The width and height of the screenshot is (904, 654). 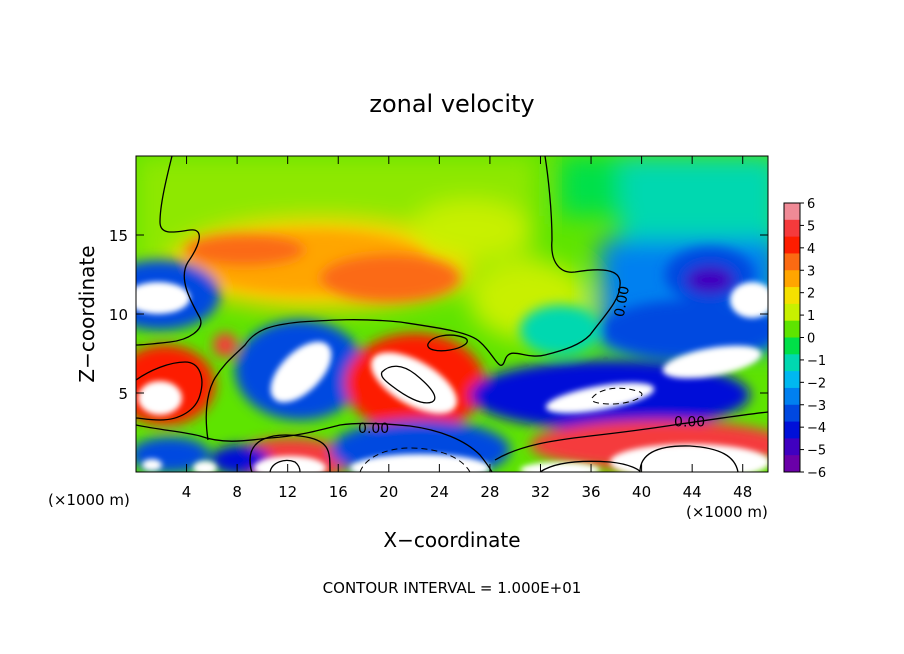 I want to click on y-tick-label: 15, so click(x=118, y=236).